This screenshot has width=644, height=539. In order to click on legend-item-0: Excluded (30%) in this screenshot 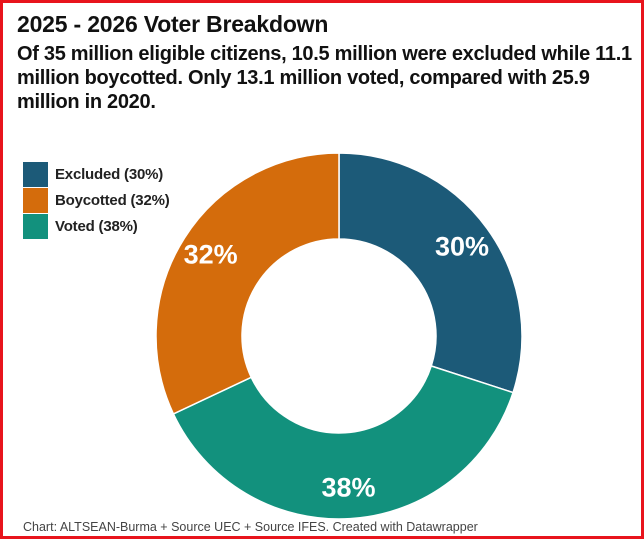, I will do `click(96, 174)`.